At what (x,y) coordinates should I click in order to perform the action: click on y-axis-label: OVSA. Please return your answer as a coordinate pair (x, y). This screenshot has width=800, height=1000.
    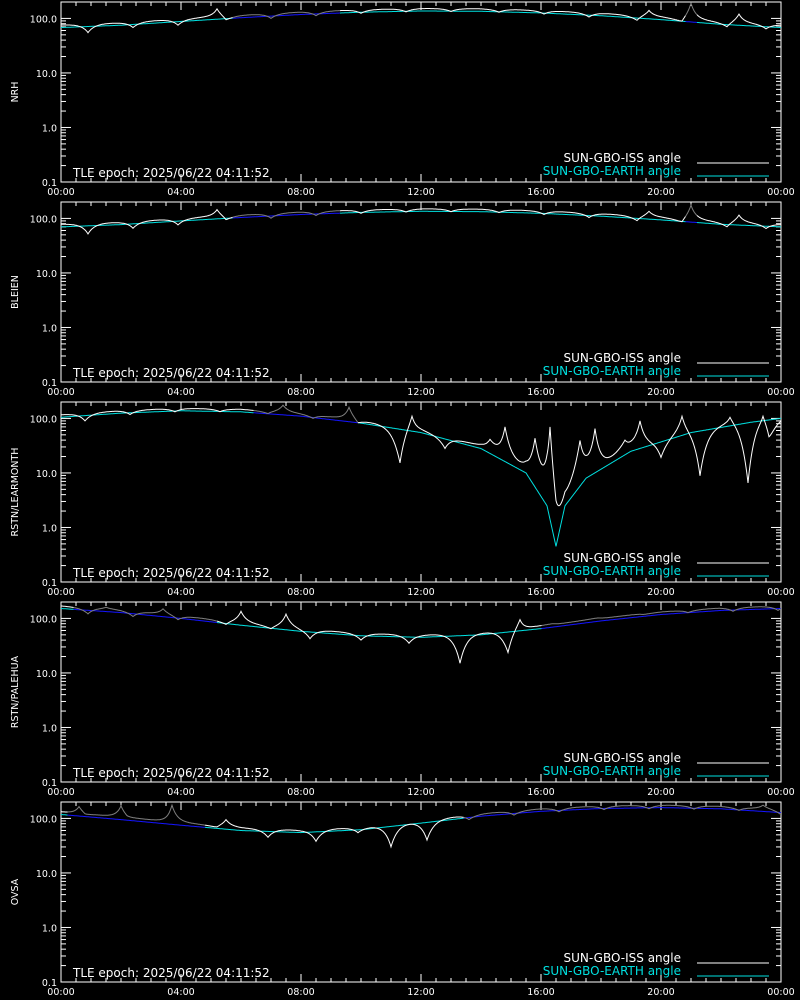
    Looking at the image, I should click on (15, 891).